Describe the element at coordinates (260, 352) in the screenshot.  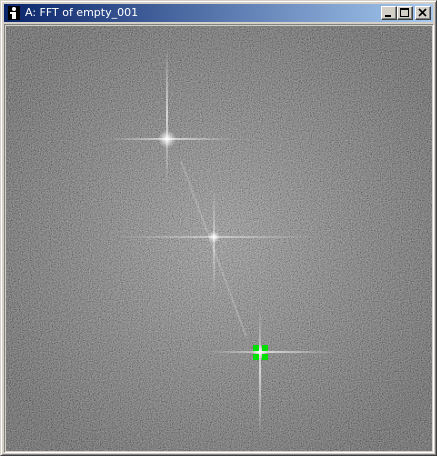
I see `selection-marker` at that location.